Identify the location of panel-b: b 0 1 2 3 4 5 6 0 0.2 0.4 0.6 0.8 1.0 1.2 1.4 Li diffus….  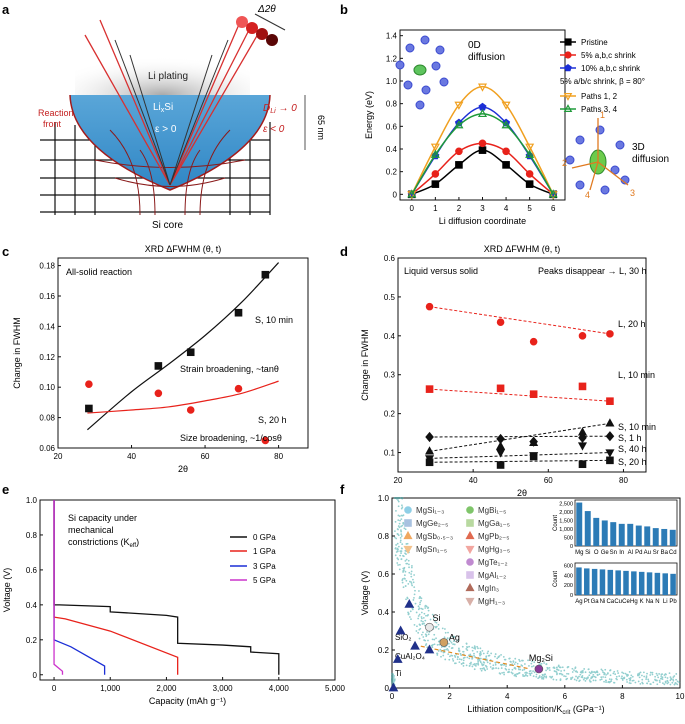
(504, 114).